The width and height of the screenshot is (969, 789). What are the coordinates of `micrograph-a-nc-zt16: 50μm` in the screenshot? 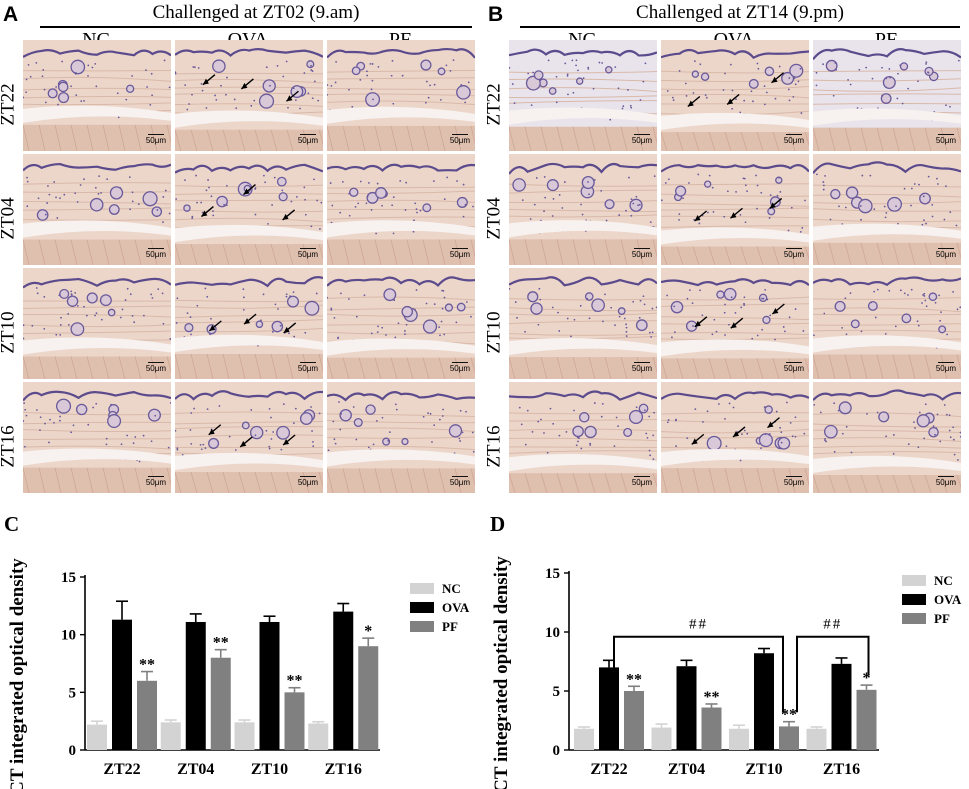 It's located at (97, 437).